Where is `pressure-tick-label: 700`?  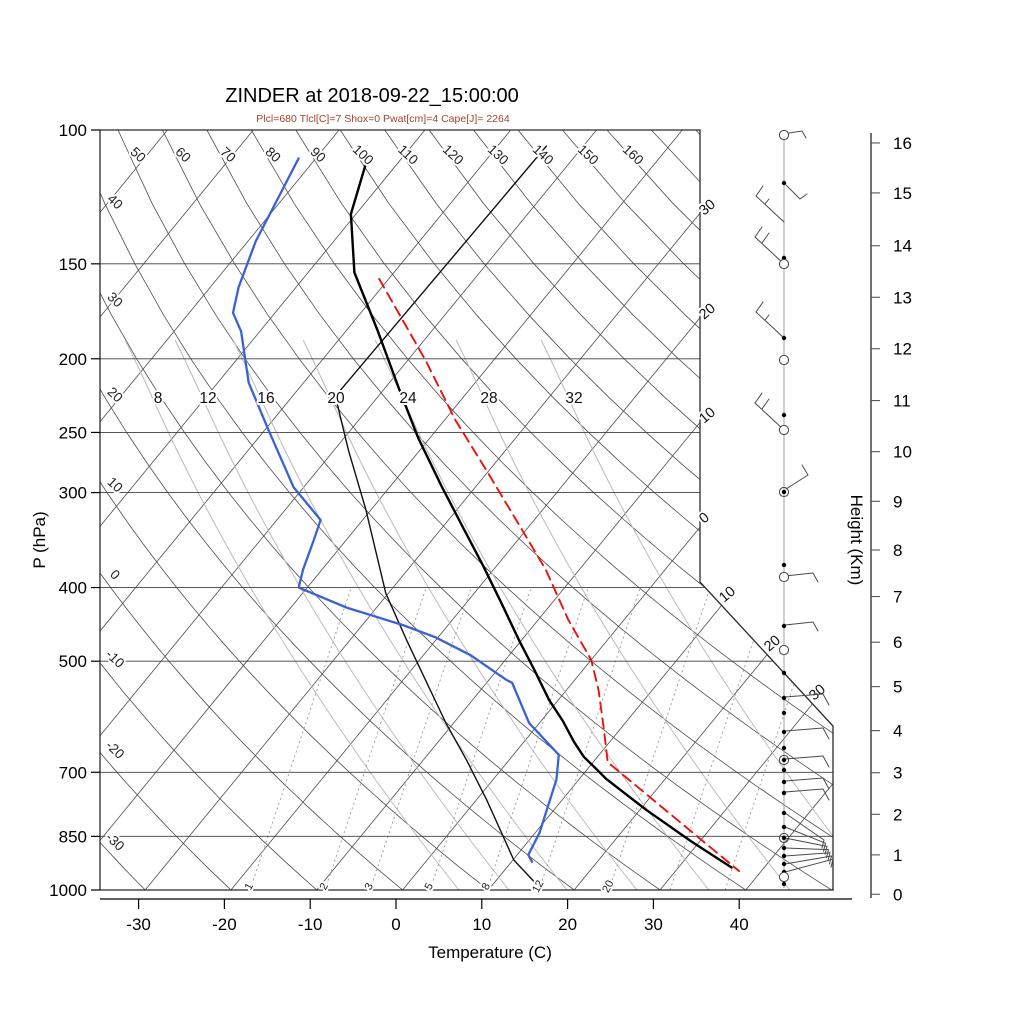 pressure-tick-label: 700 is located at coordinates (73, 772).